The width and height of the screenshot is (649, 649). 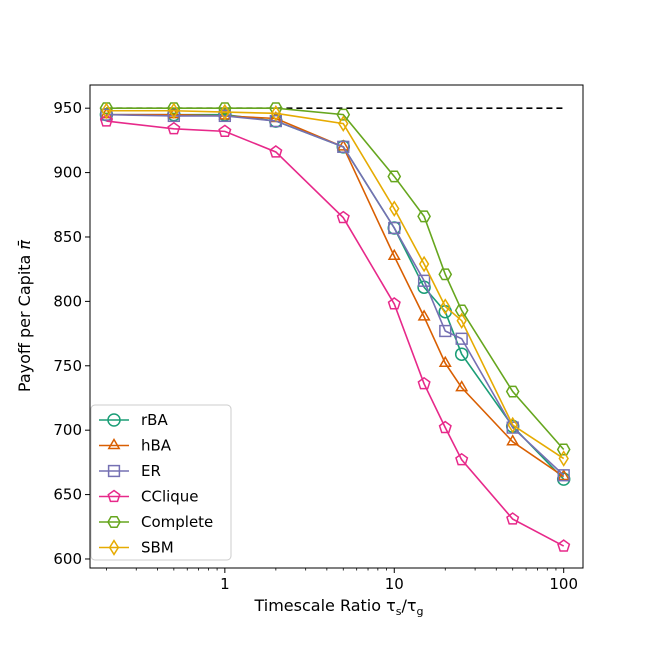 What do you see at coordinates (67, 559) in the screenshot?
I see `y-tick-label: 600` at bounding box center [67, 559].